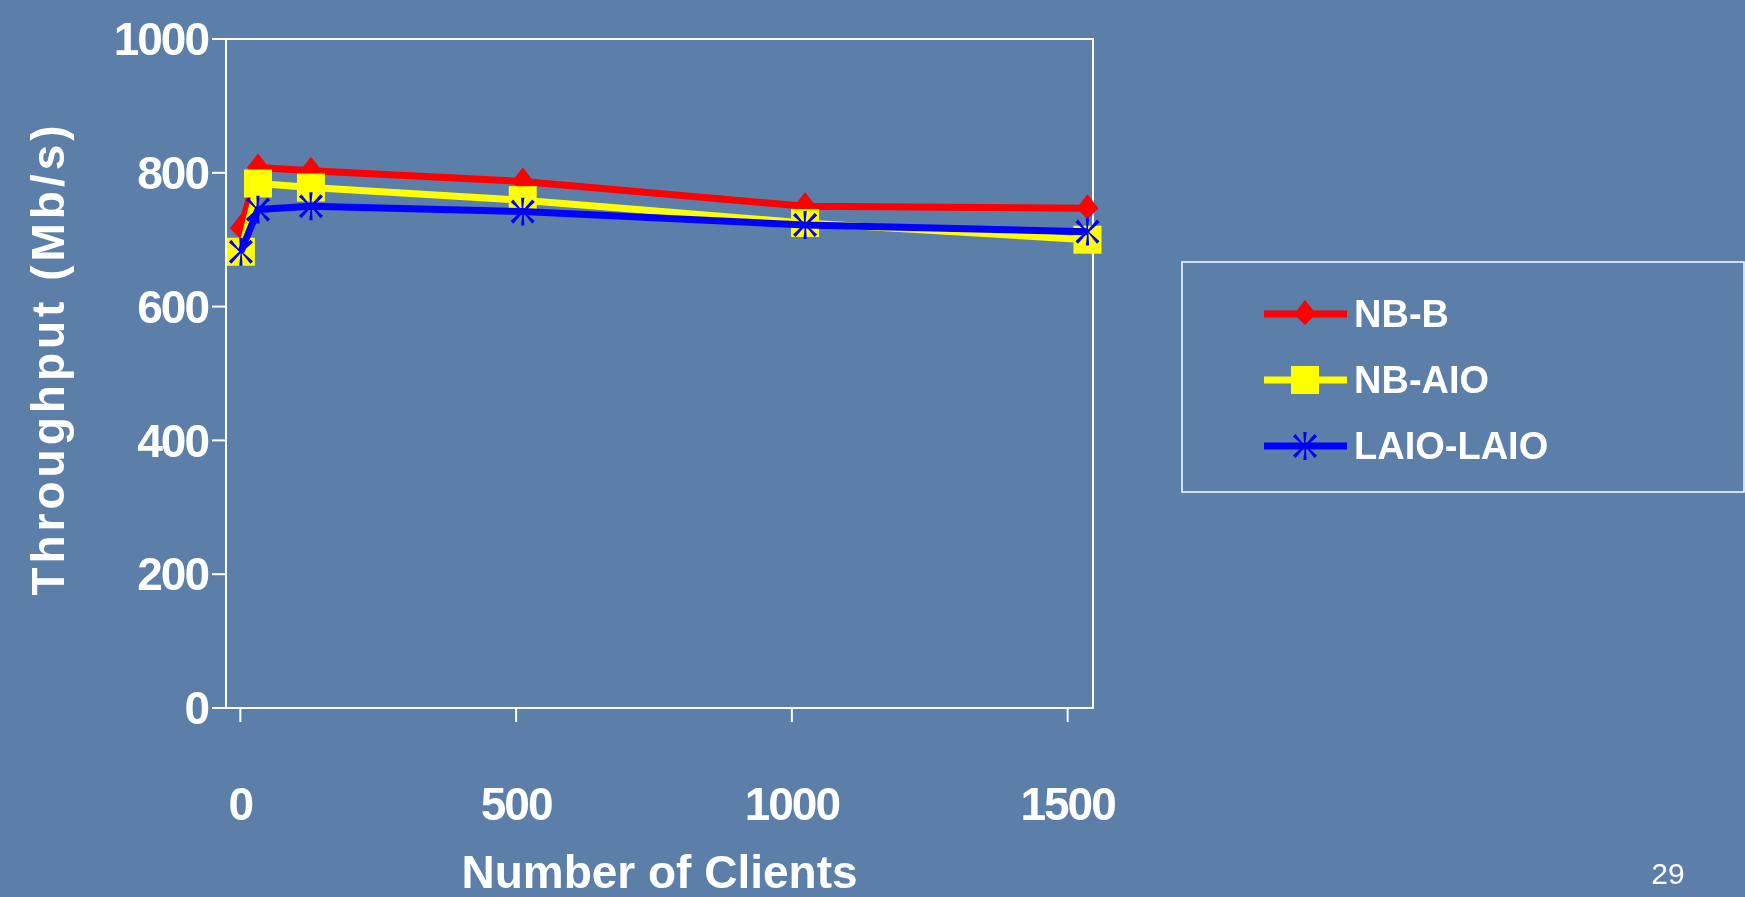 The width and height of the screenshot is (1745, 897). What do you see at coordinates (161, 39) in the screenshot?
I see `y-tick-label: 1000` at bounding box center [161, 39].